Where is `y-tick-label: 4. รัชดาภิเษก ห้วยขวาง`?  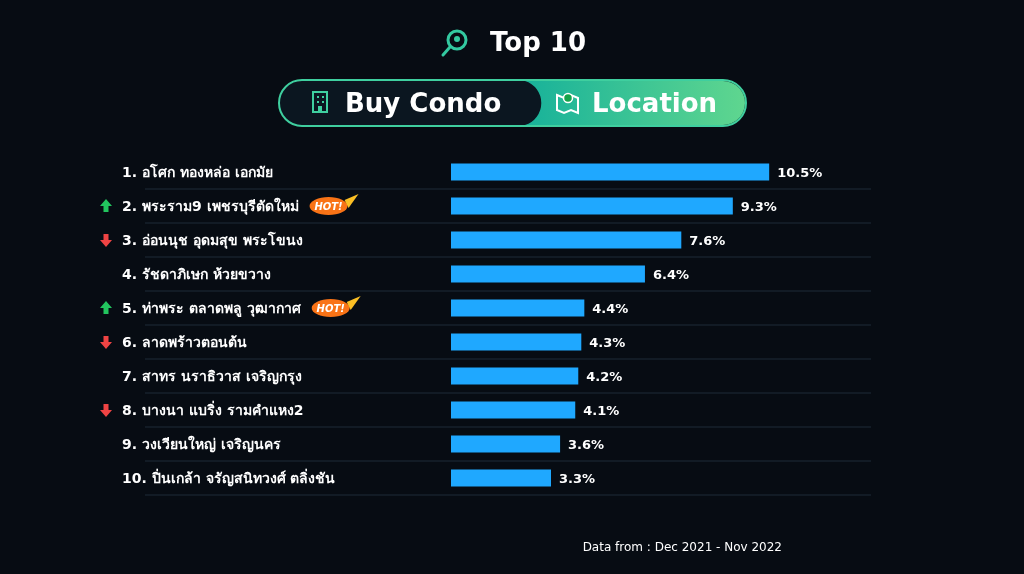
y-tick-label: 4. รัชดาภิเษก ห้วยขวาง is located at coordinates (196, 273).